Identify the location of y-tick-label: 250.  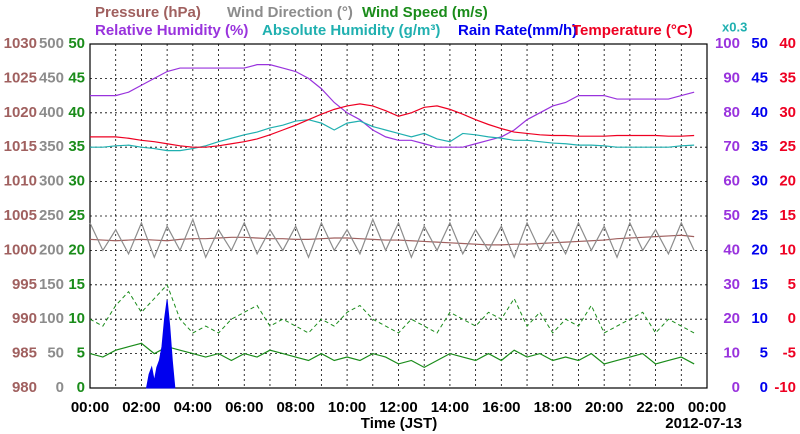
(51, 215).